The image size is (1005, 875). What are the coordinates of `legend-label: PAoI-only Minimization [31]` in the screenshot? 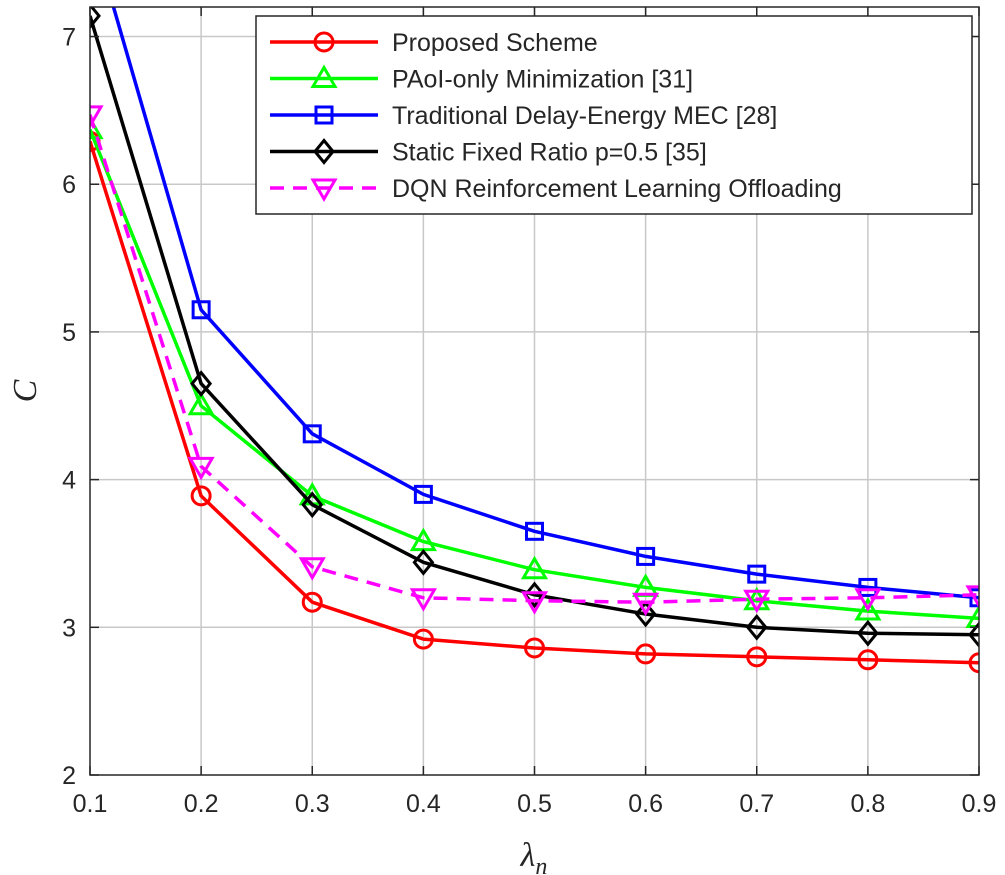 It's located at (542, 80).